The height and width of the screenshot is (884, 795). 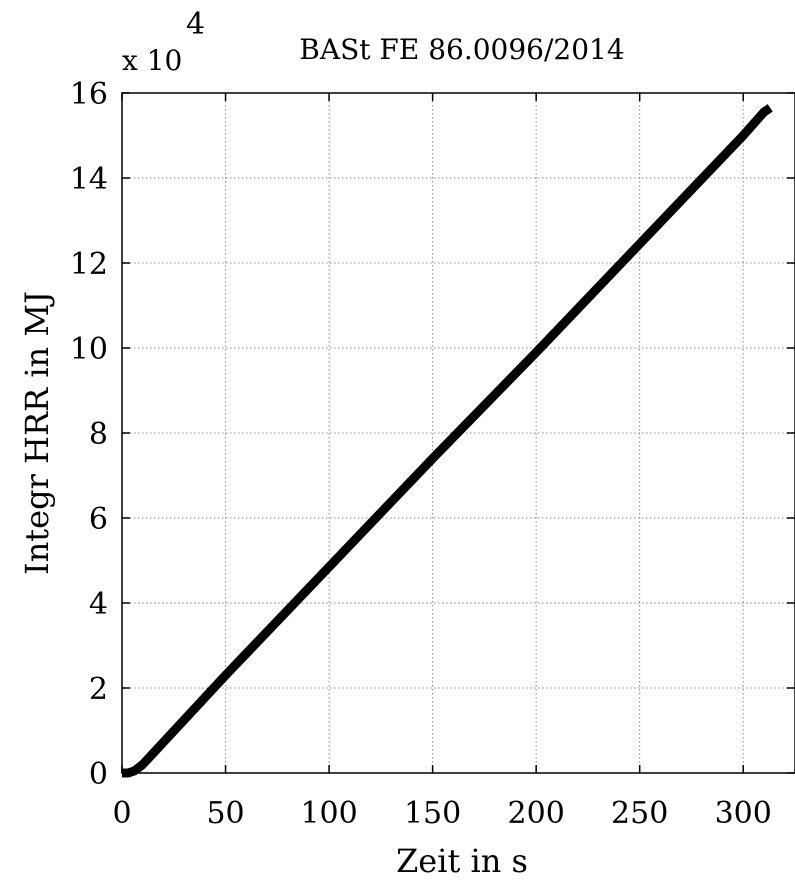 What do you see at coordinates (152, 60) in the screenshot?
I see `y-multiplier-base: x 10` at bounding box center [152, 60].